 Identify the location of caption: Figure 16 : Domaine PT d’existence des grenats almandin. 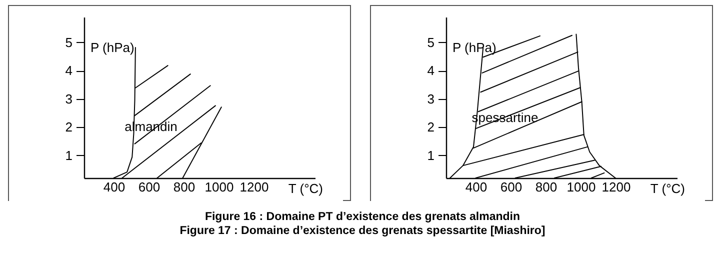
(363, 217).